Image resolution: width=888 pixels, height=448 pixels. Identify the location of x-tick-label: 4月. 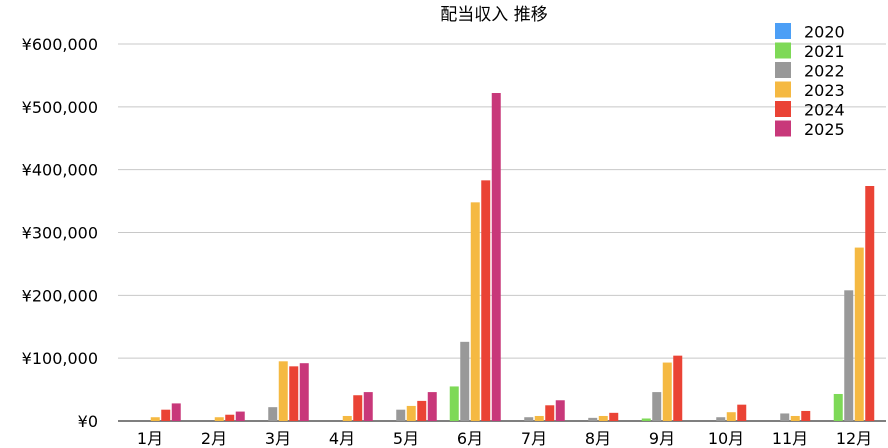
(342, 438).